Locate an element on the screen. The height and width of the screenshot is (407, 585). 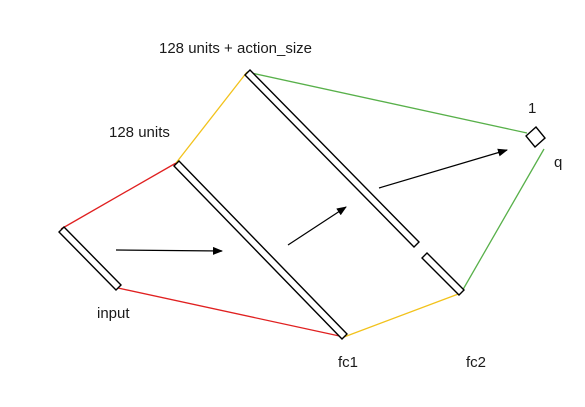
fc1-layer-bar is located at coordinates (260, 250).